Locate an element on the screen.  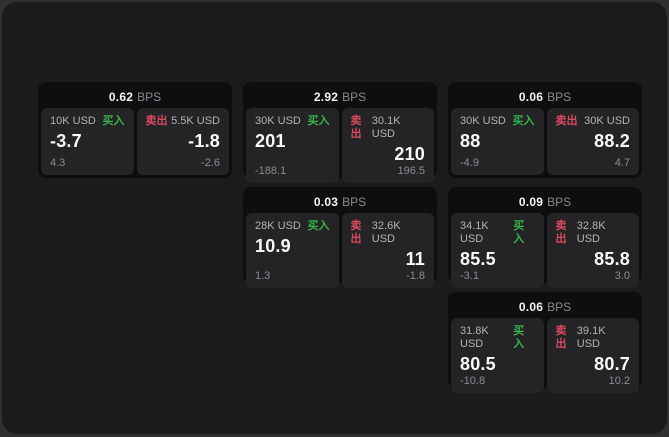
bps-value: 0.62 is located at coordinates (121, 96).